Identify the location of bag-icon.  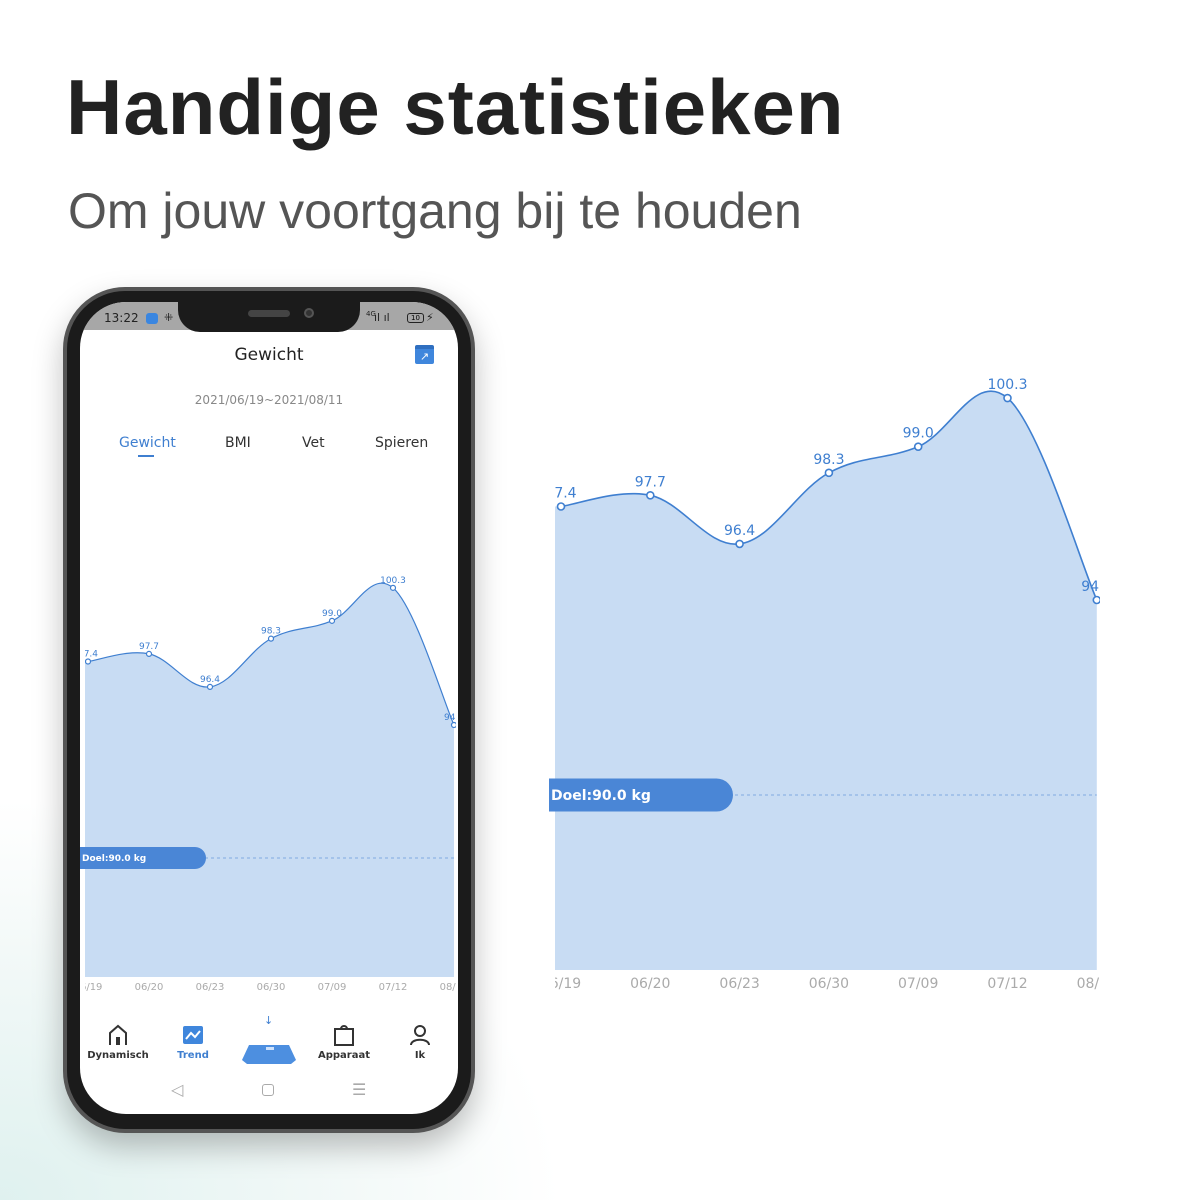
(344, 1035).